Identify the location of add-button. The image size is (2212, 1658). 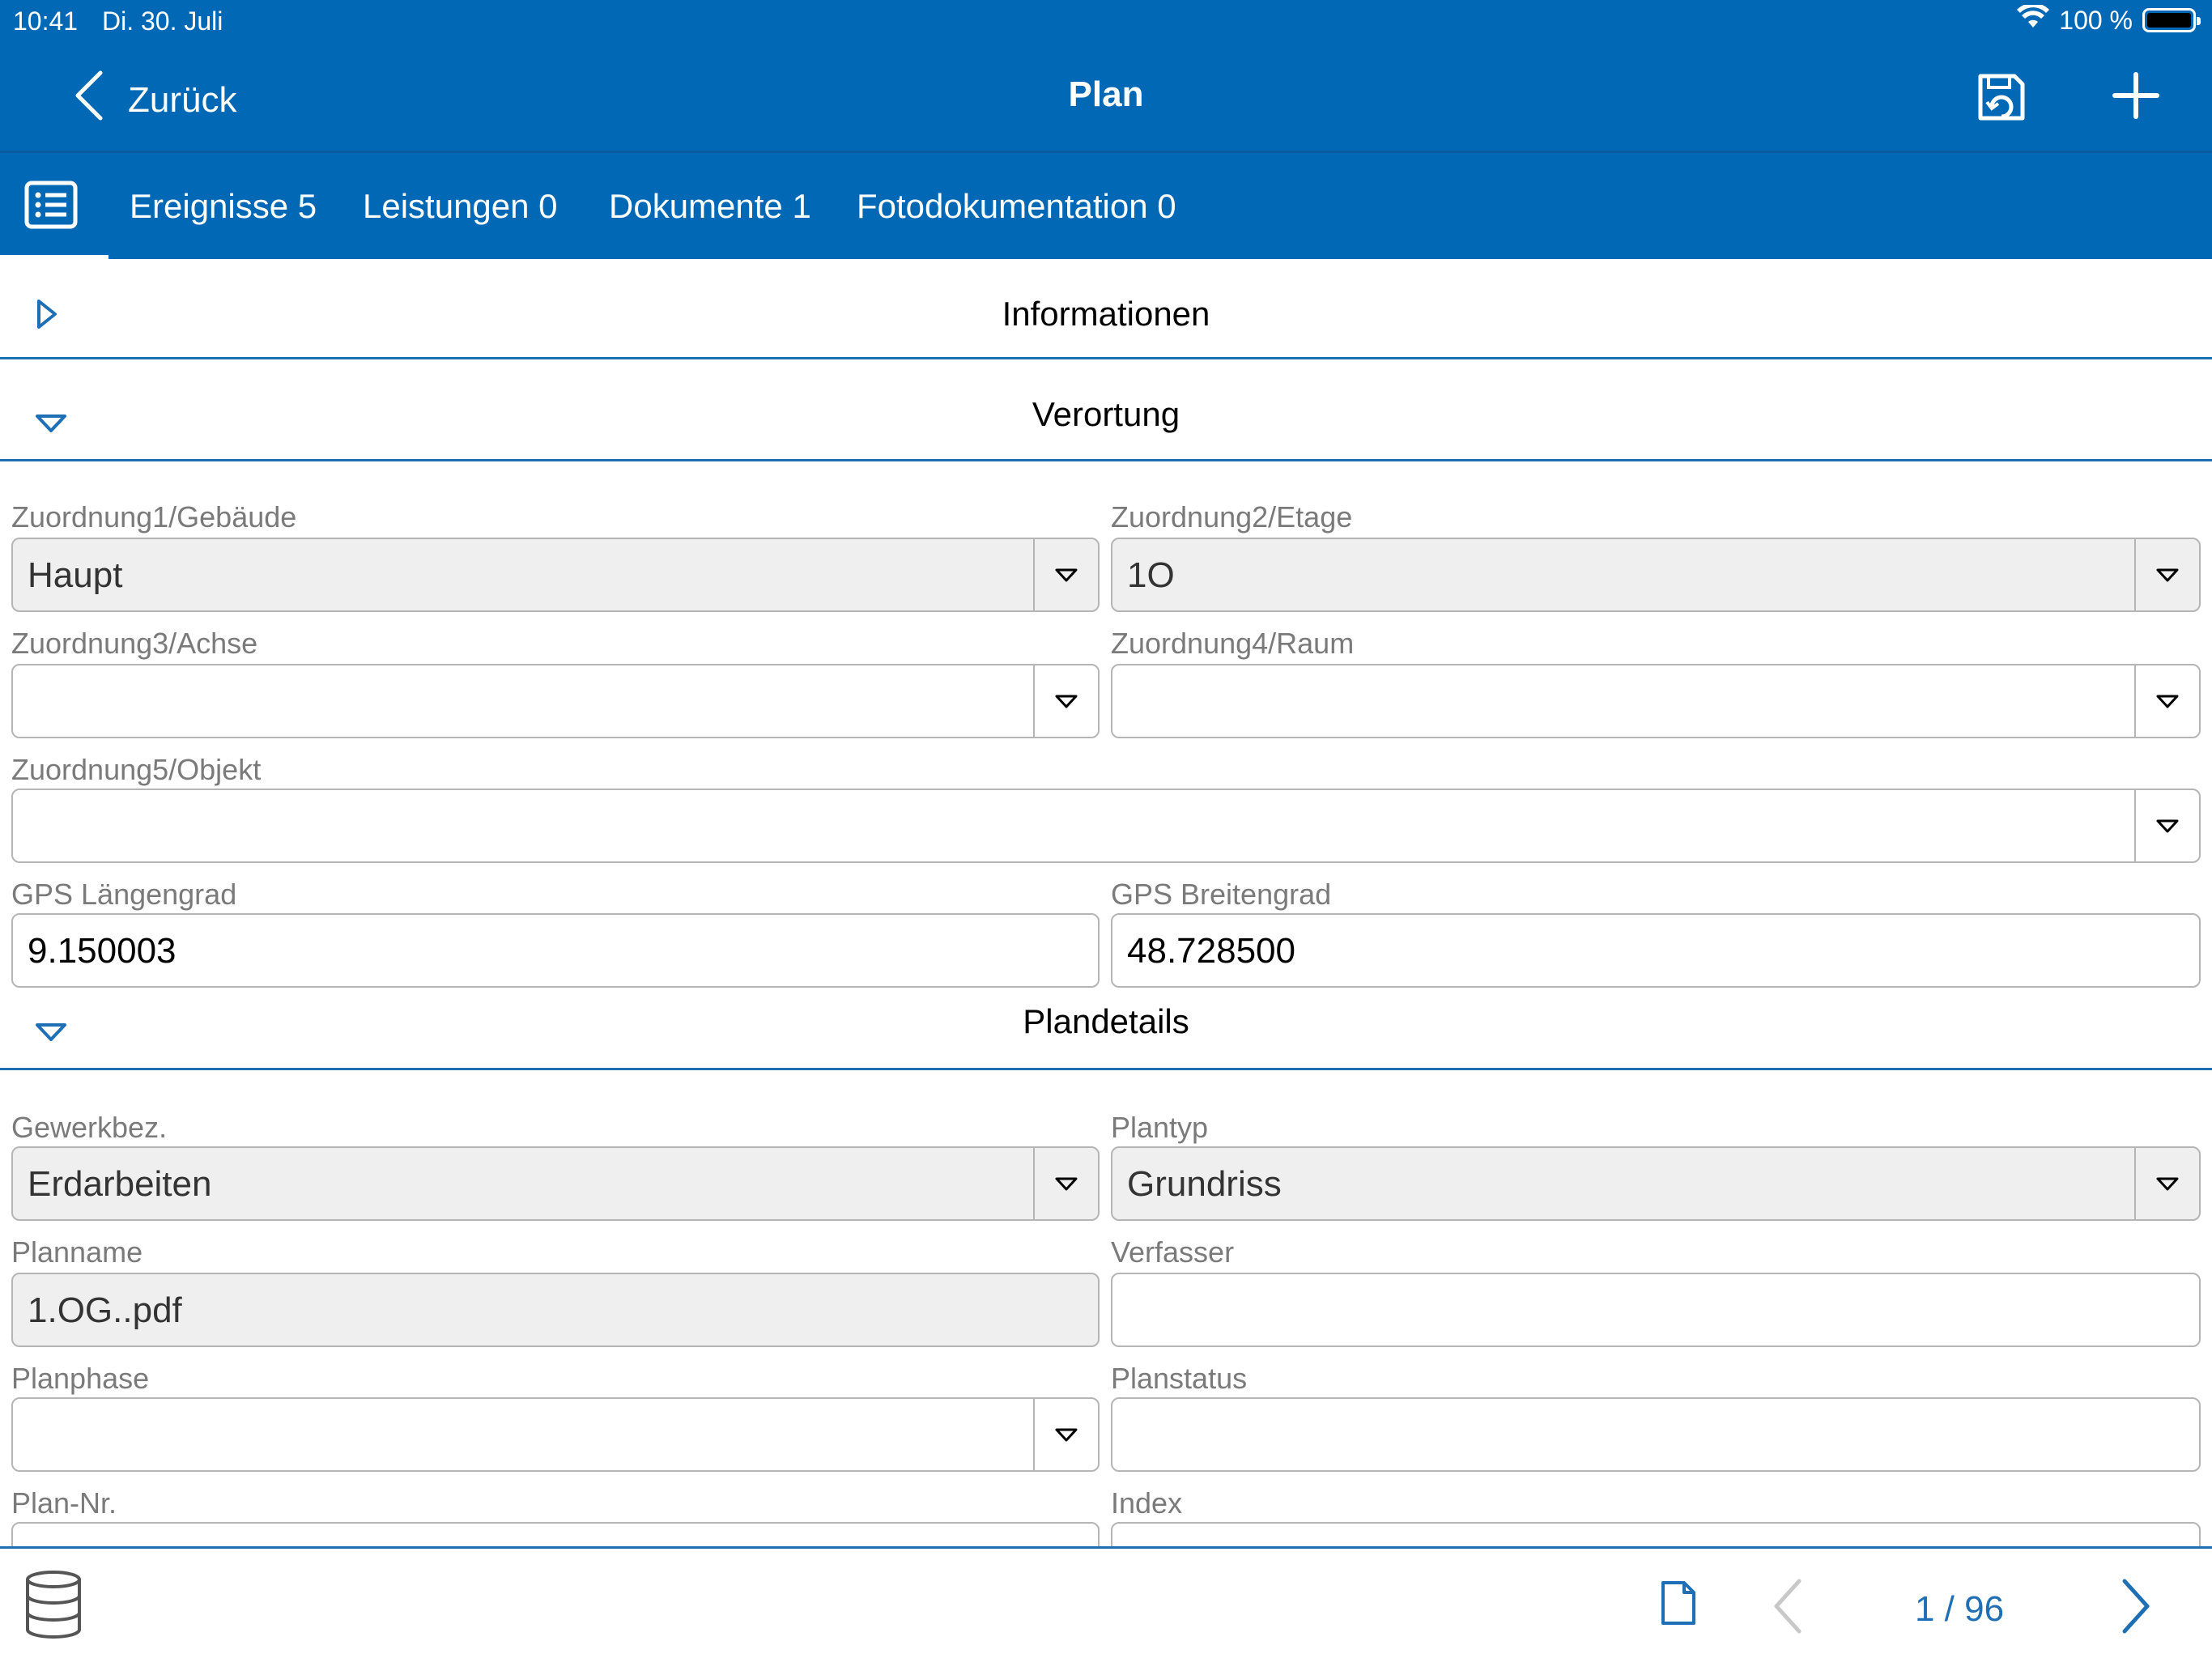
(2136, 97).